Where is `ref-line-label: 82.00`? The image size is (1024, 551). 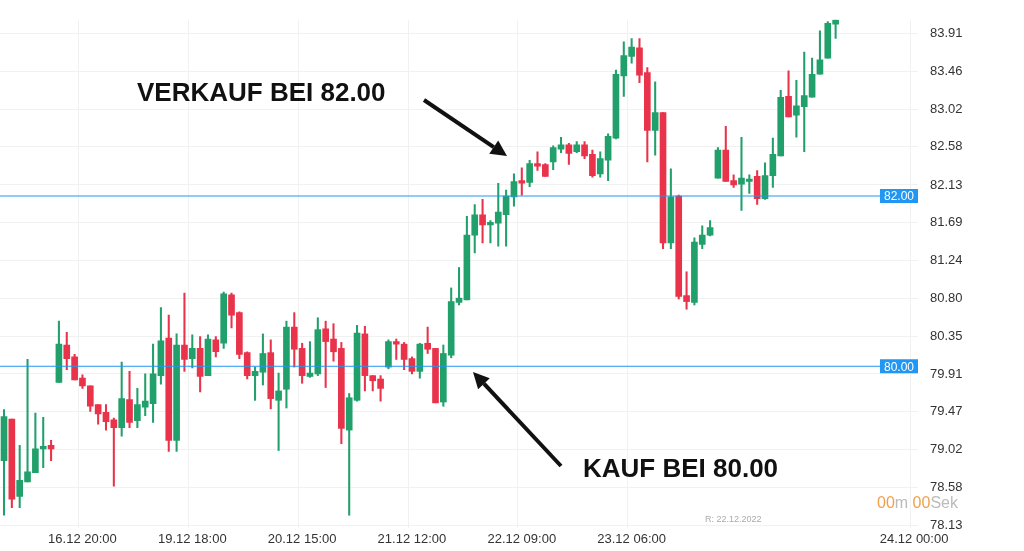 ref-line-label: 82.00 is located at coordinates (899, 196).